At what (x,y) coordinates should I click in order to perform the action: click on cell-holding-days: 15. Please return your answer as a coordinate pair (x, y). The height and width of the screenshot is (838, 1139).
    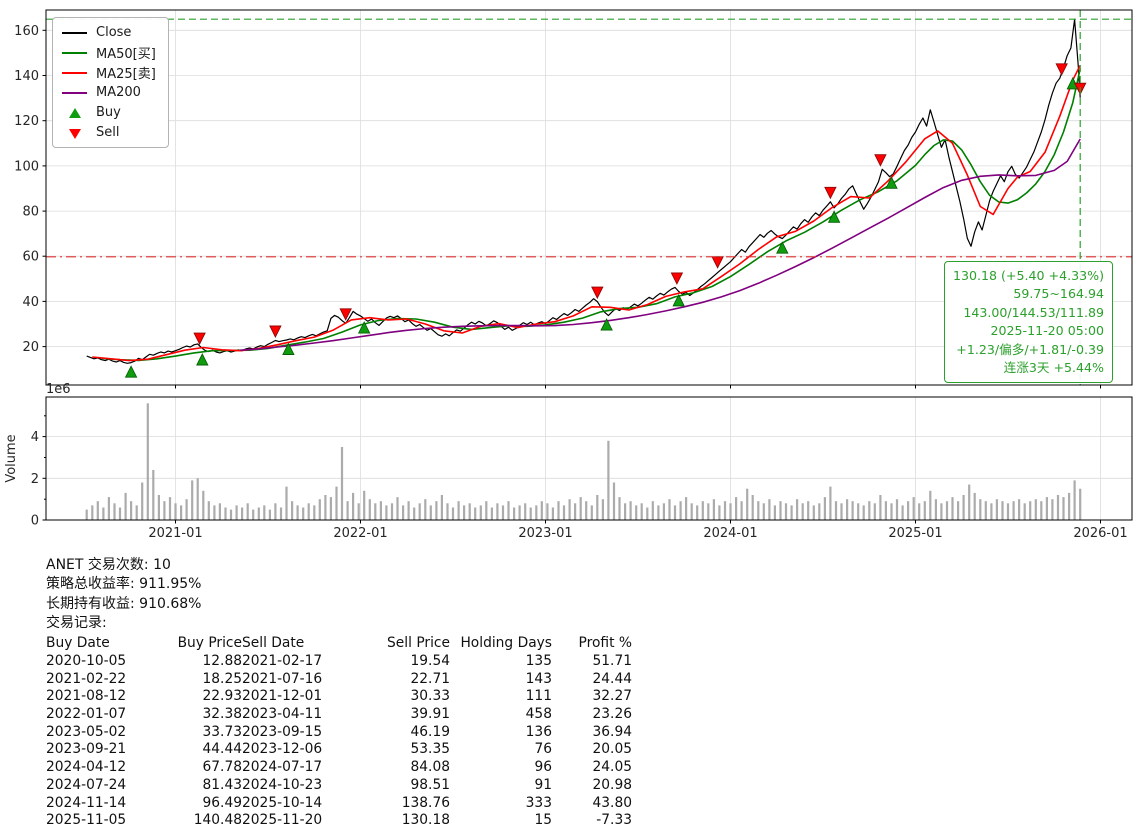
    Looking at the image, I should click on (543, 820).